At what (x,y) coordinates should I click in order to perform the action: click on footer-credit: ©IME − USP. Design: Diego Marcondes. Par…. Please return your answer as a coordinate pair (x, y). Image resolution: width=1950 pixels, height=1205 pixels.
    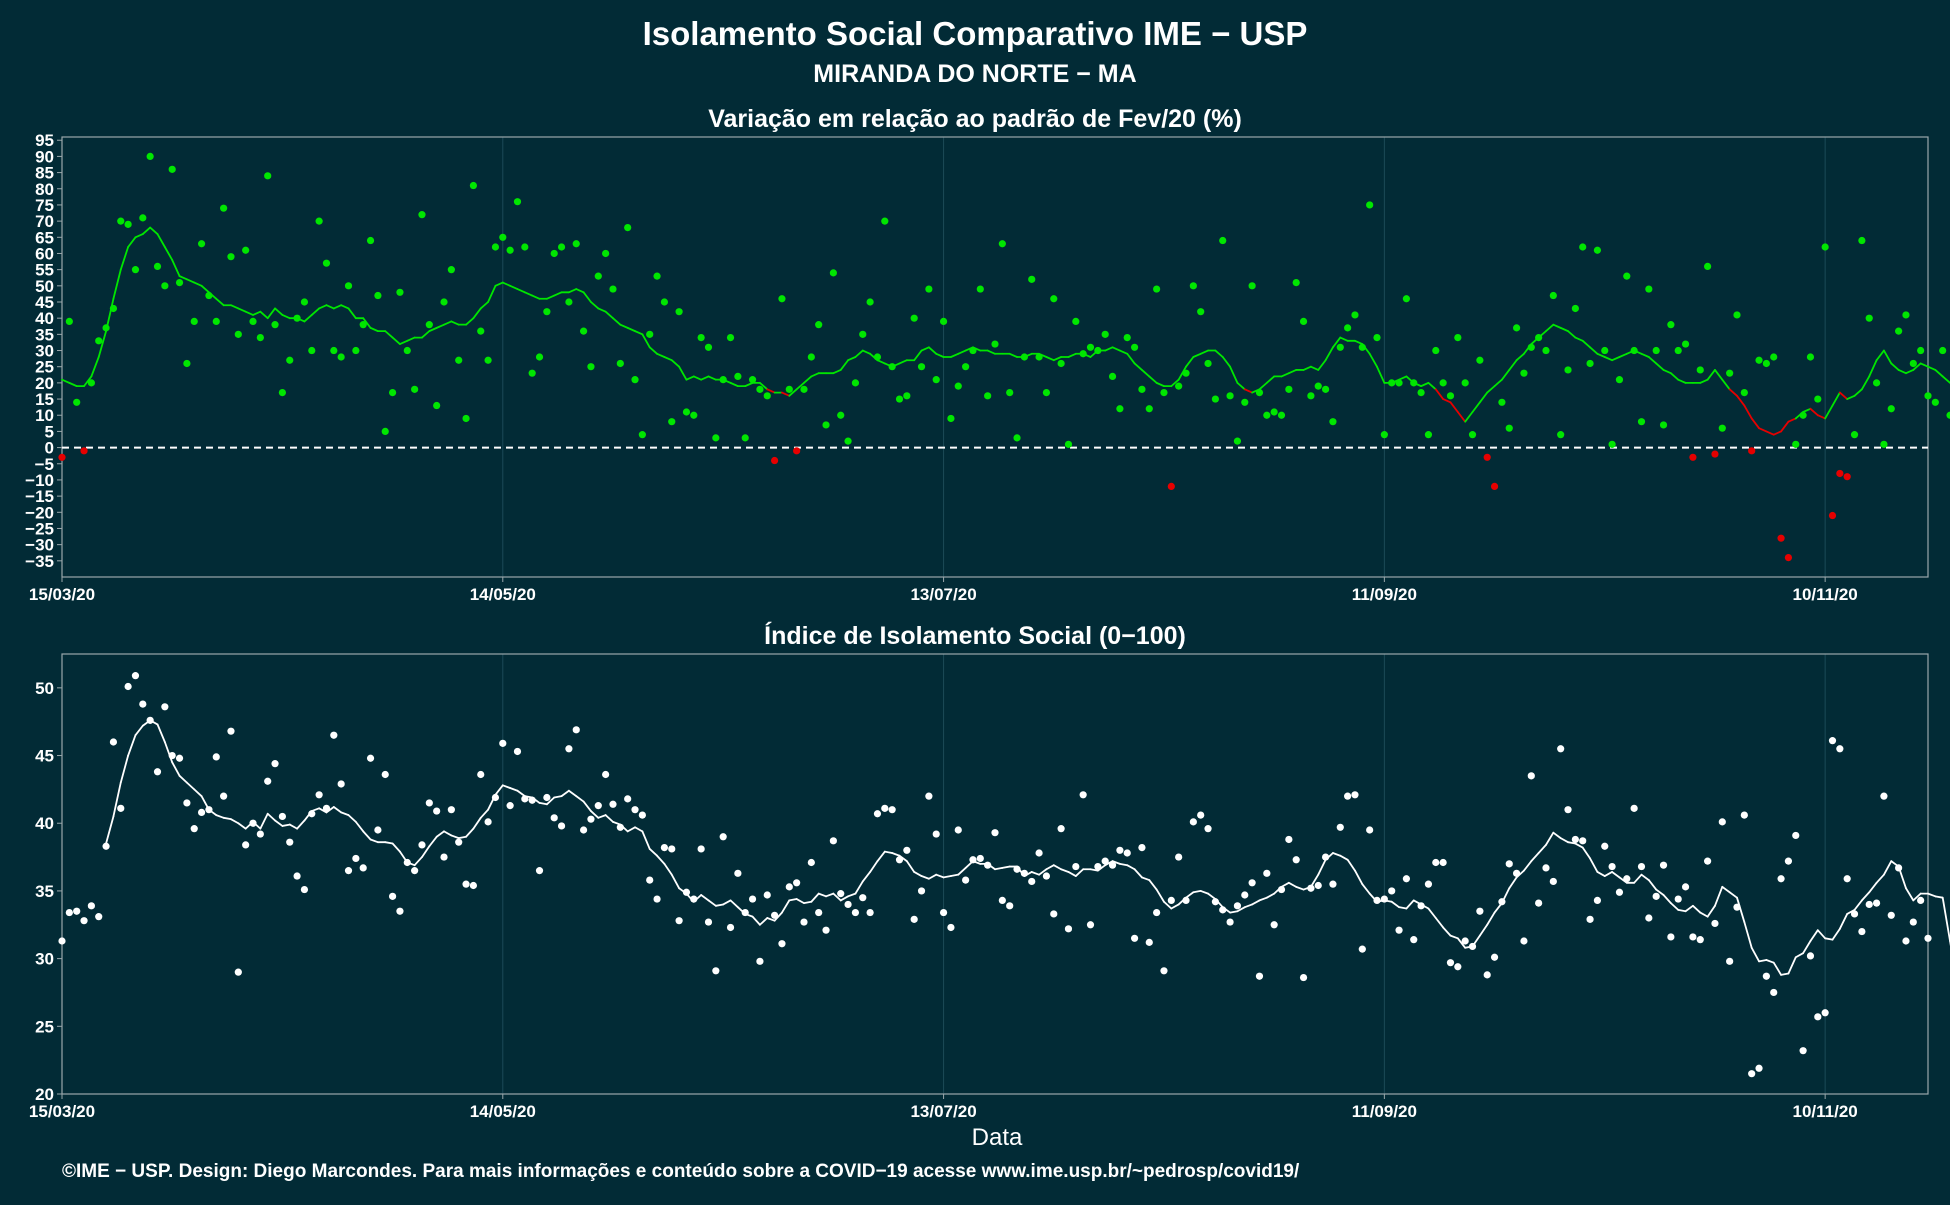
    Looking at the image, I should click on (681, 1171).